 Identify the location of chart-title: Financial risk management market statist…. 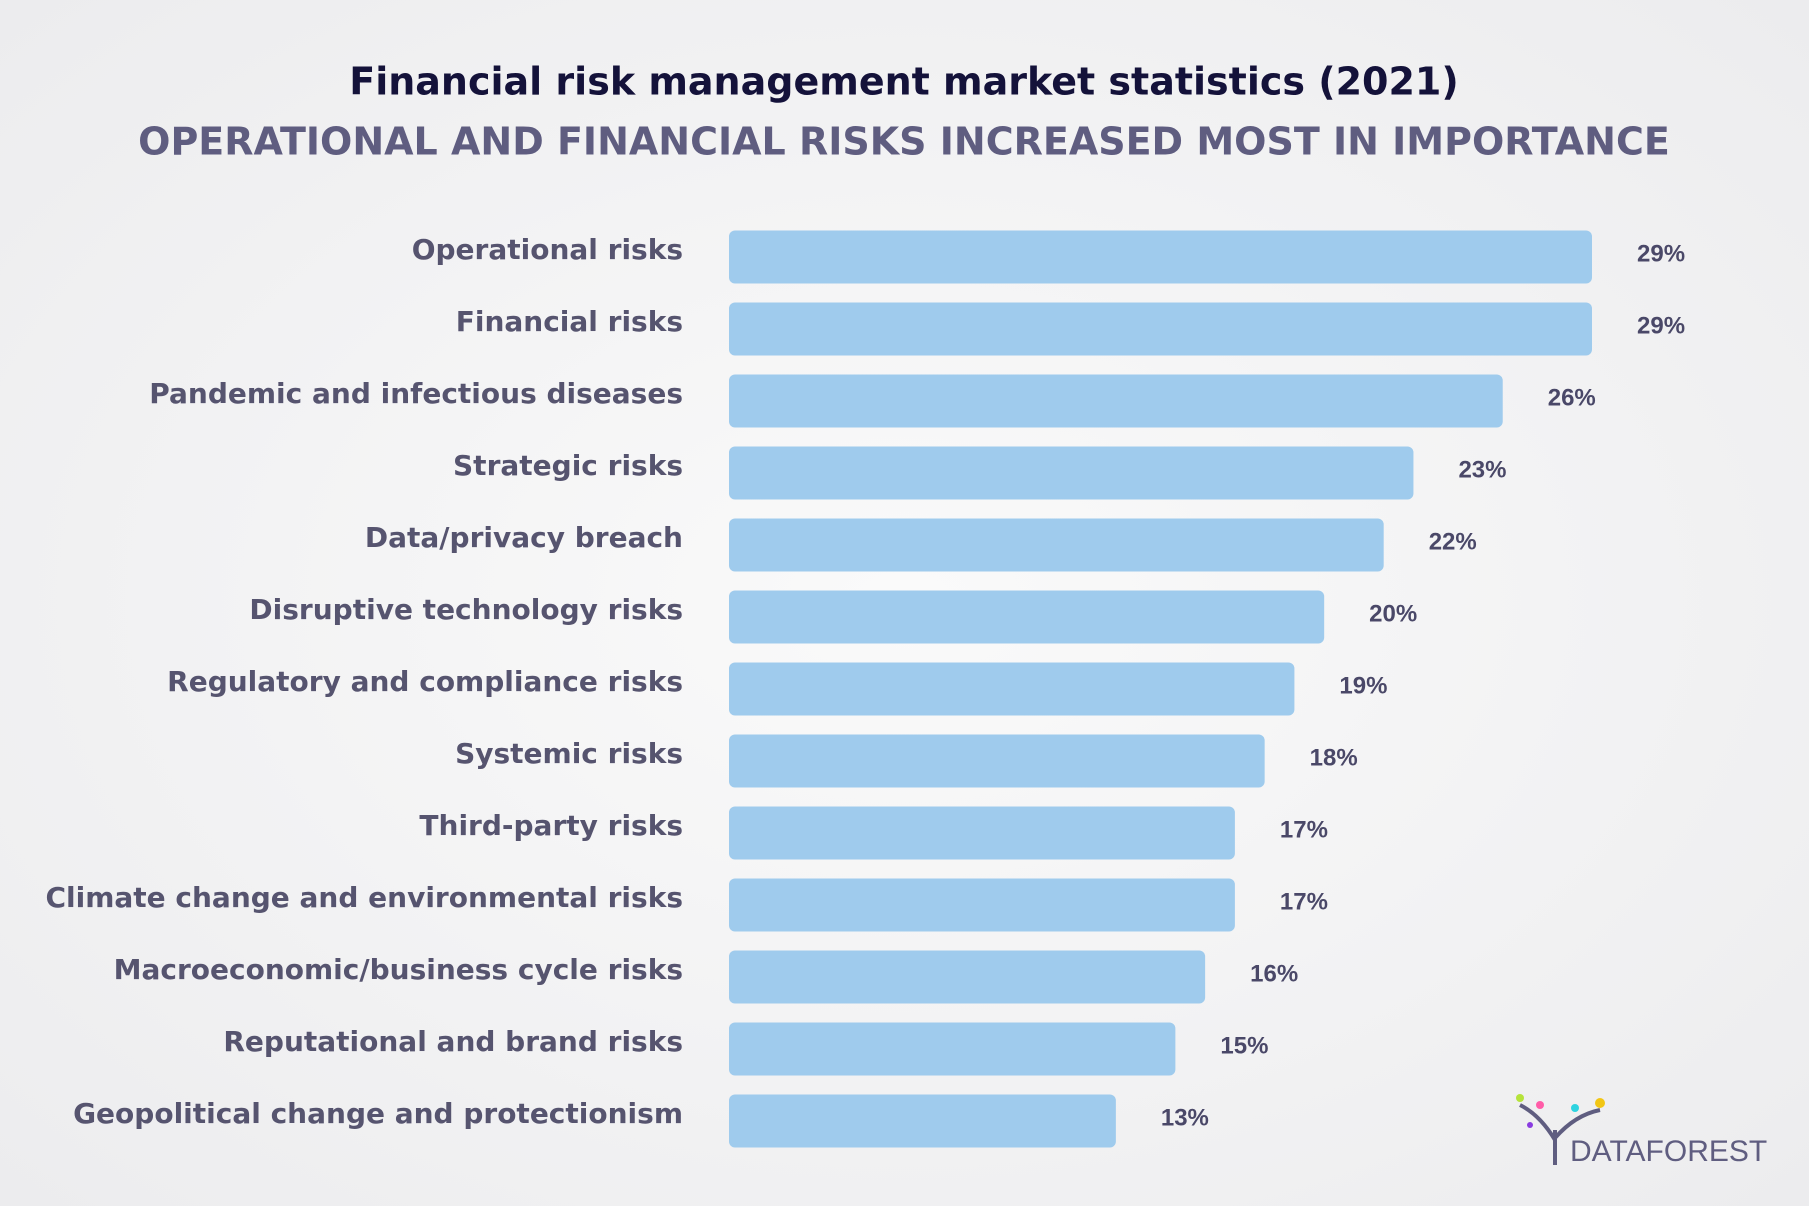
(903, 82).